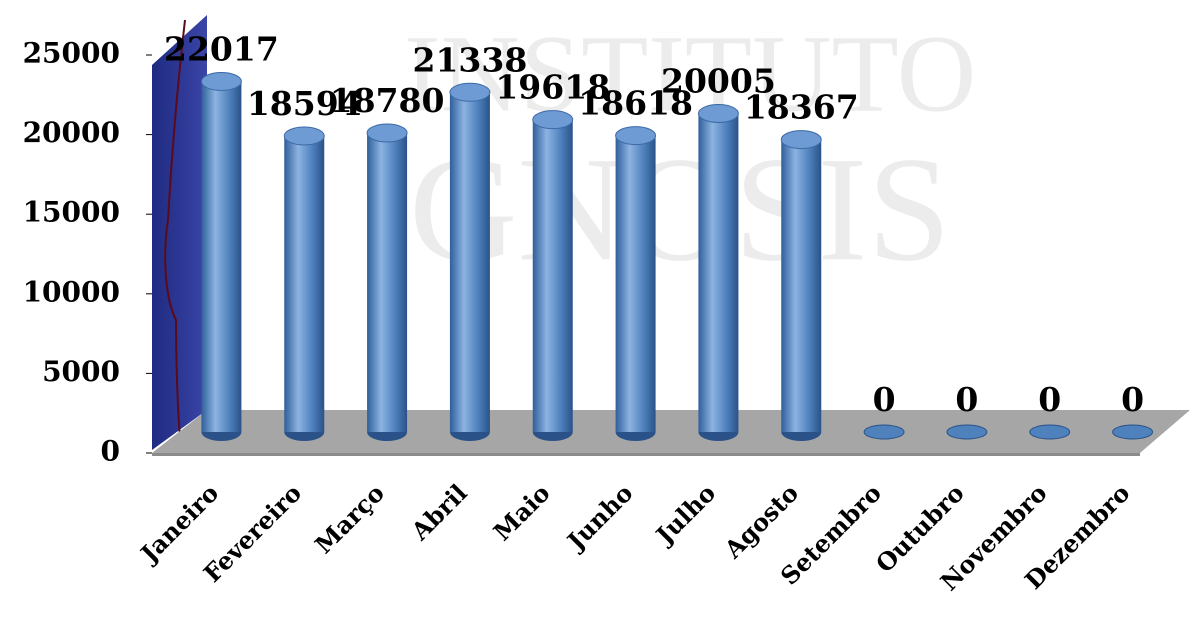  I want to click on x-tick-label: Julho, so click(685, 514).